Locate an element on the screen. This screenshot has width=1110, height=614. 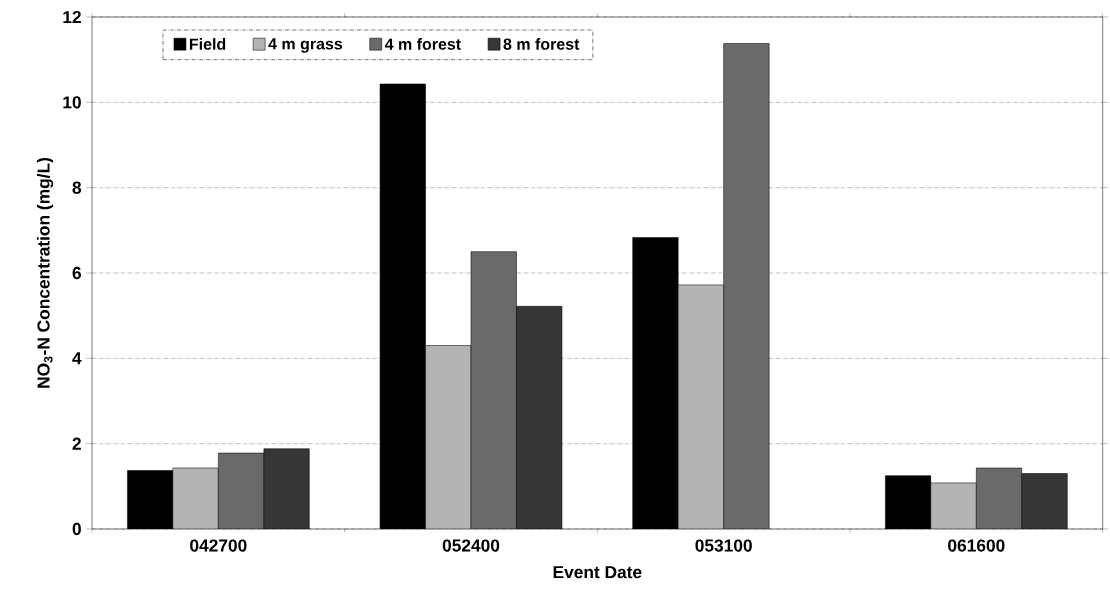
y-tick-label: 6 is located at coordinates (76, 273).